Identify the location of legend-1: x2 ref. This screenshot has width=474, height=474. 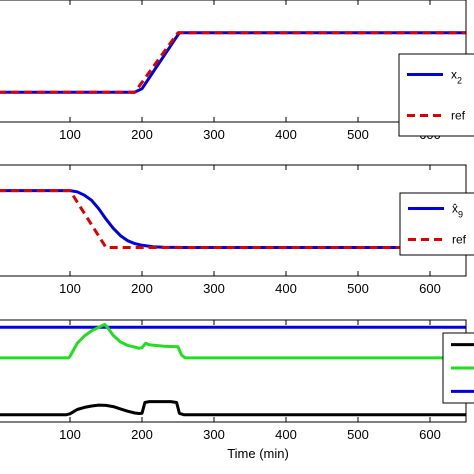
(436, 95).